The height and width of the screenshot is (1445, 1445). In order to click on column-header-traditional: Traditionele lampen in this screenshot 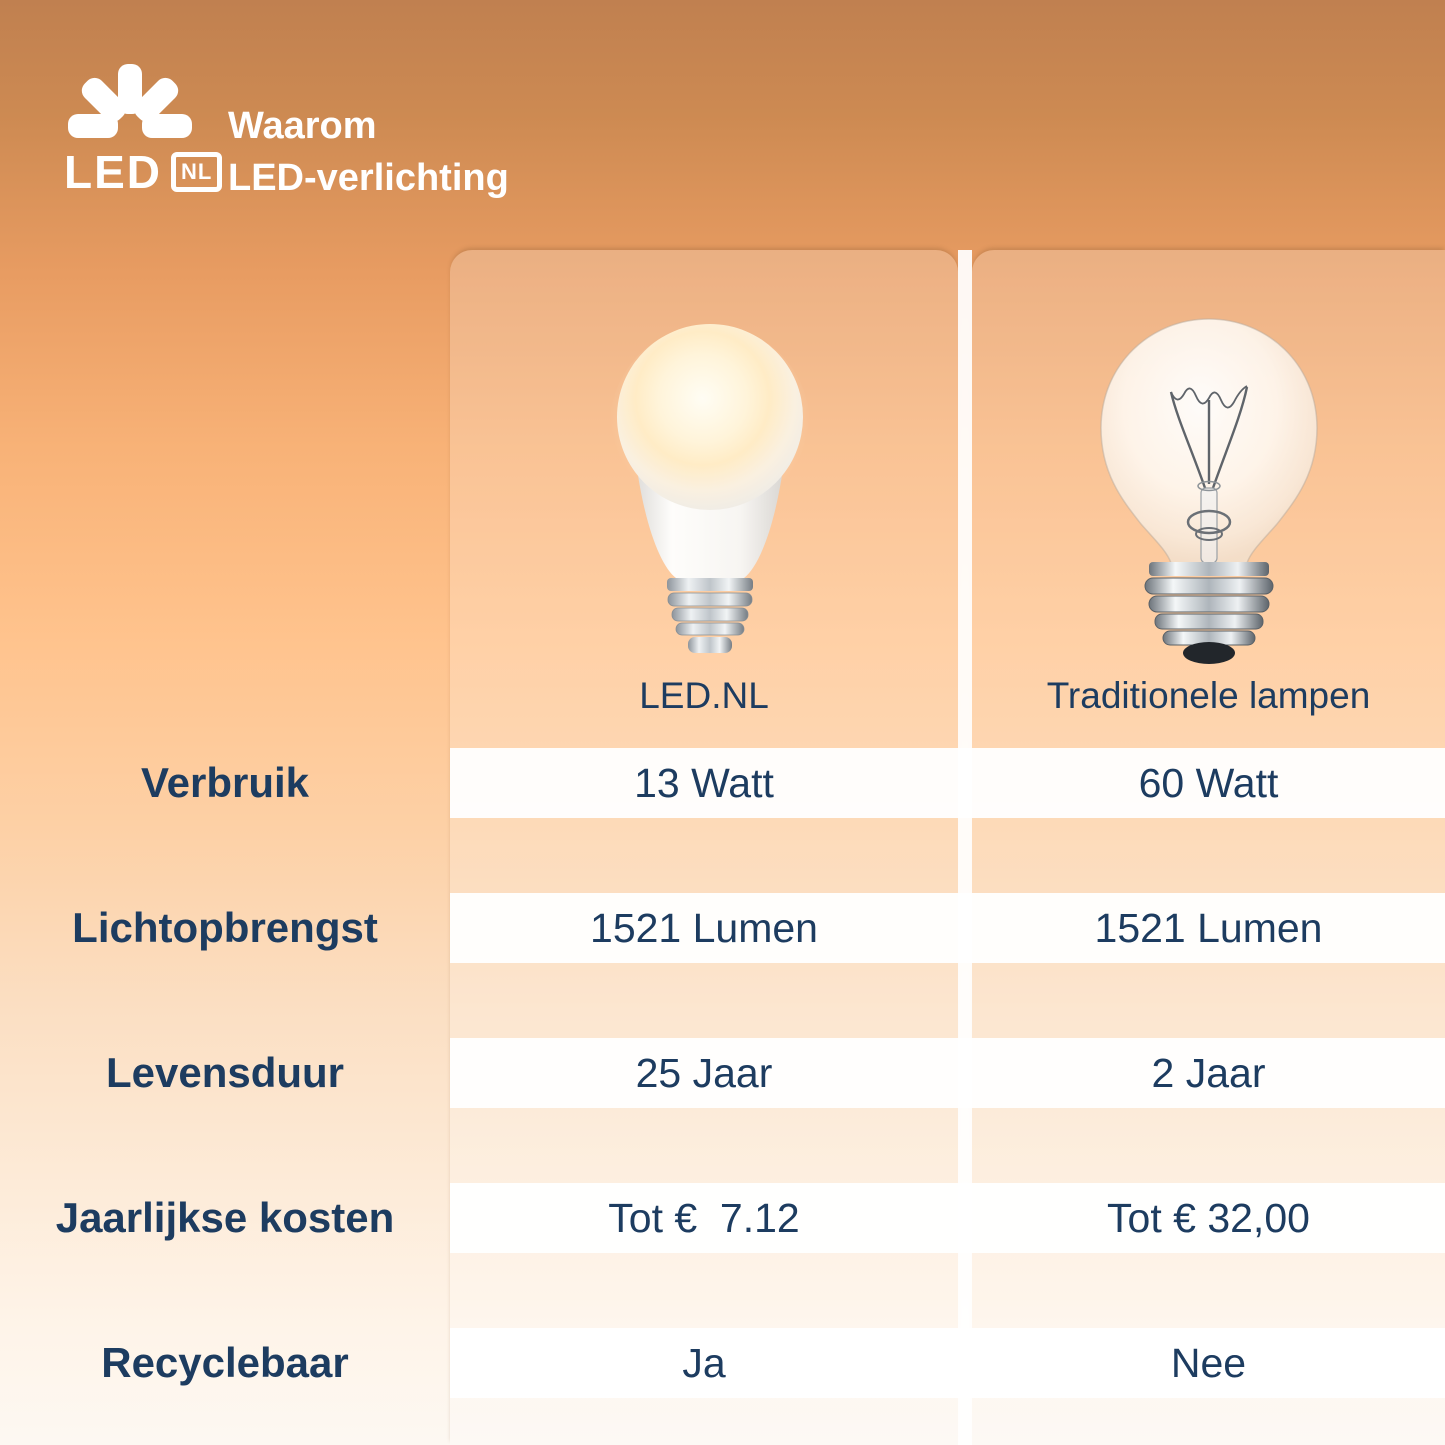, I will do `click(1208, 695)`.